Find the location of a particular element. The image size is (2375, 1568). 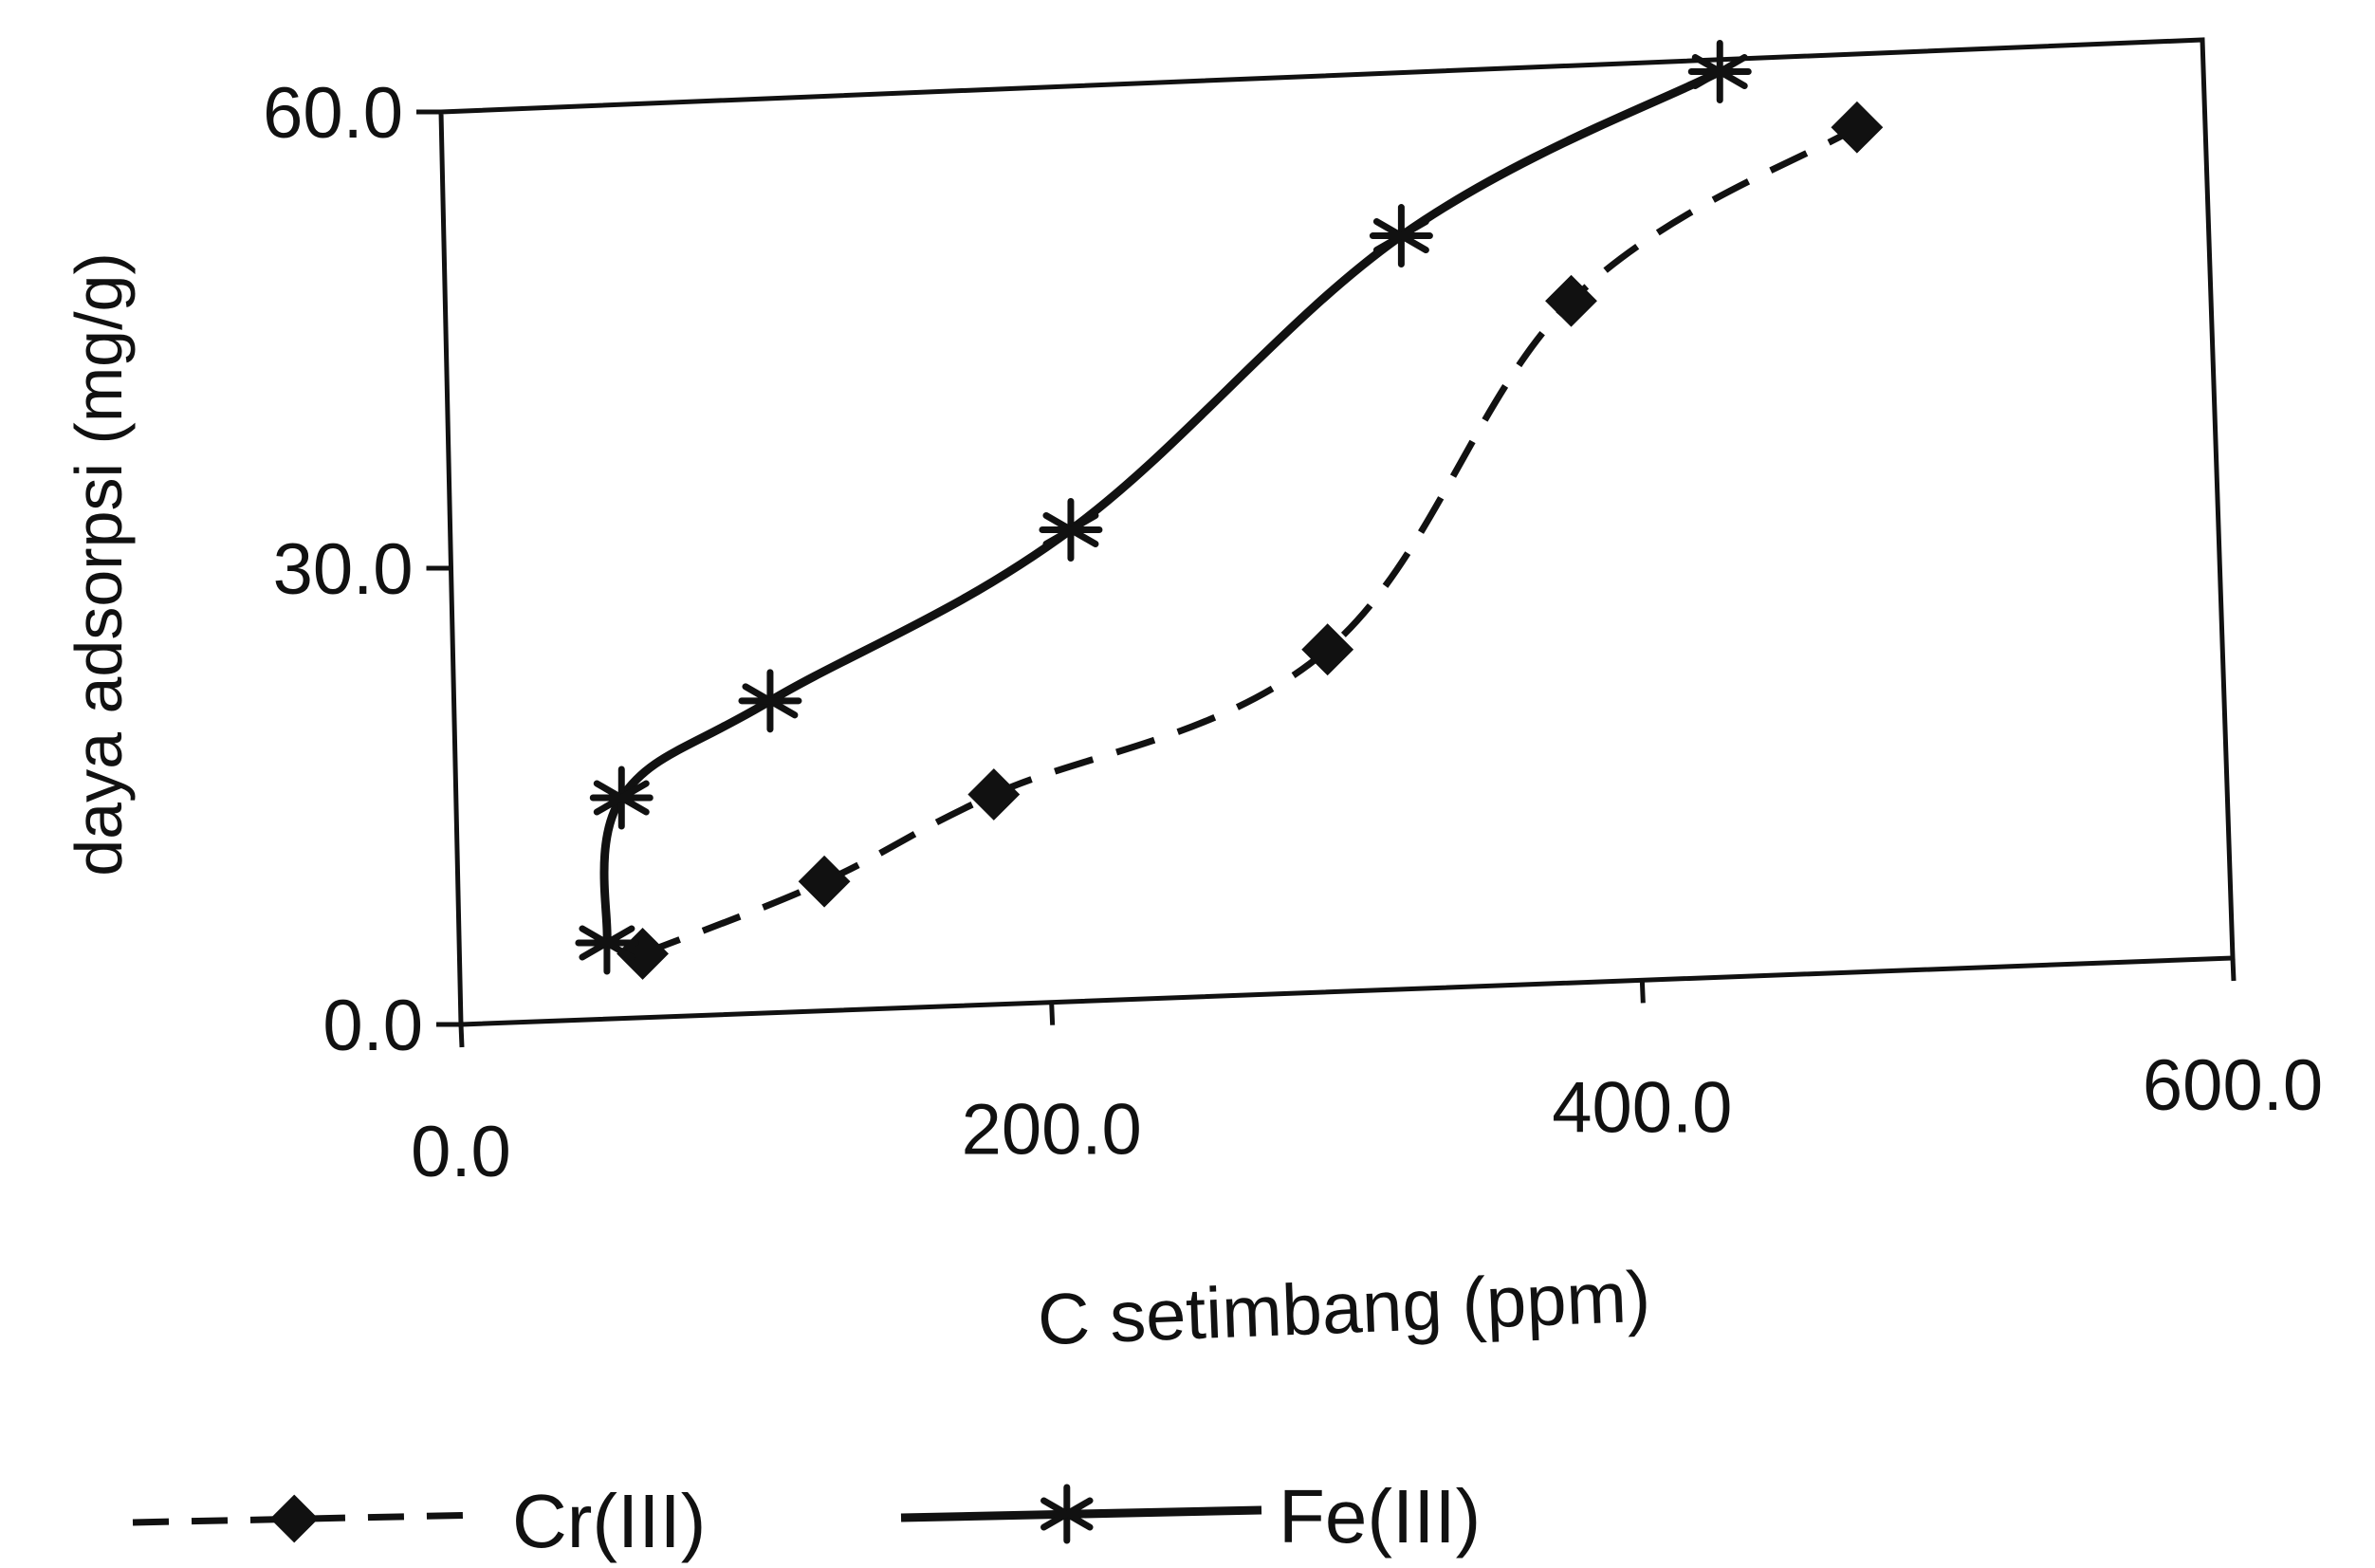

legend-marker-asterisk is located at coordinates (1067, 1514).